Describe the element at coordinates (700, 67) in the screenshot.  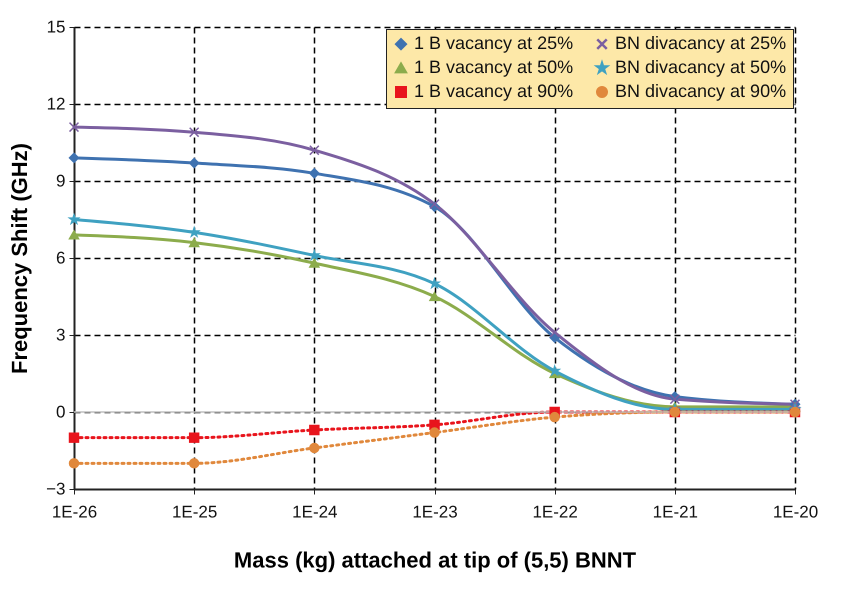
I see `legend-label: BN divacancy at 50%` at that location.